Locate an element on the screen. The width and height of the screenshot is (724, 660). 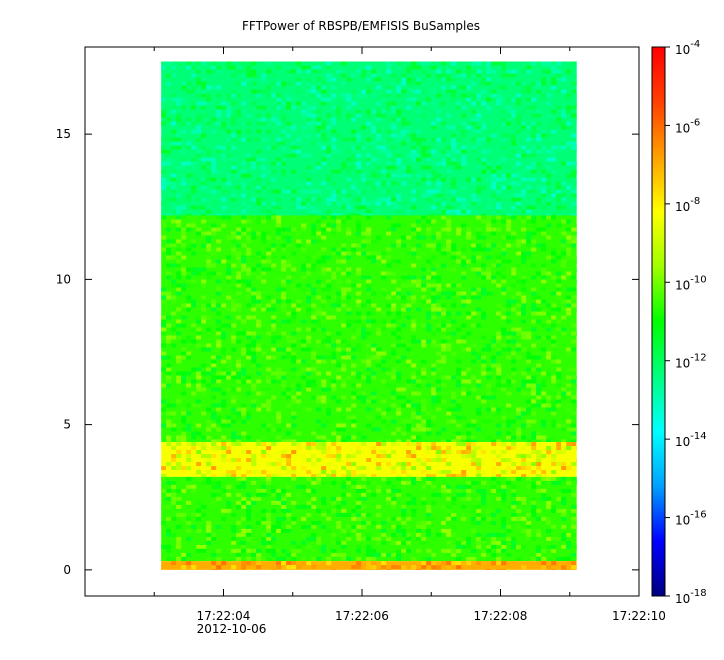
colorbar-tick-label: 10⁻⁴ is located at coordinates (687, 48).